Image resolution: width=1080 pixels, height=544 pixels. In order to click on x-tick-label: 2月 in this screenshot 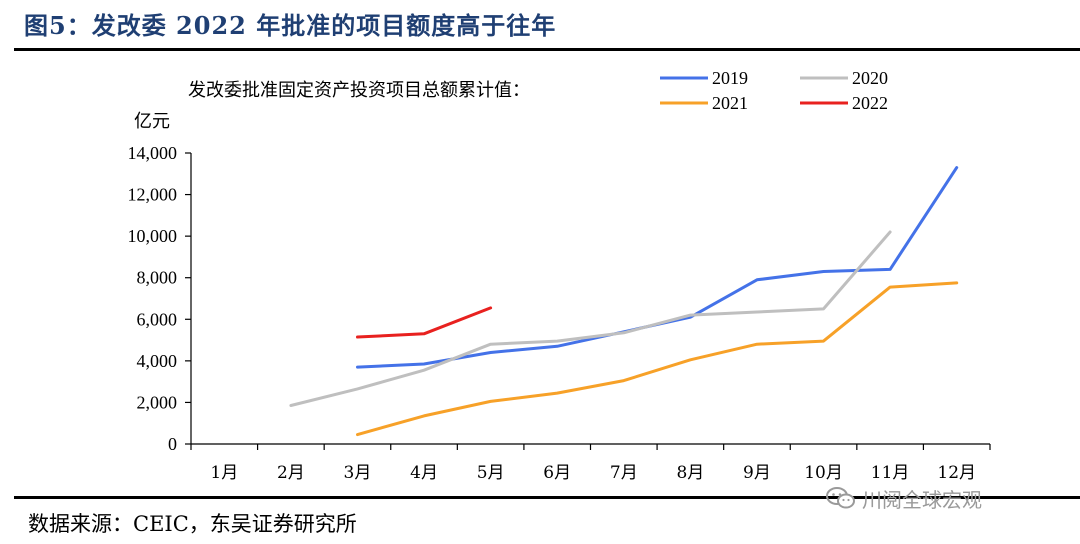, I will do `click(291, 473)`.